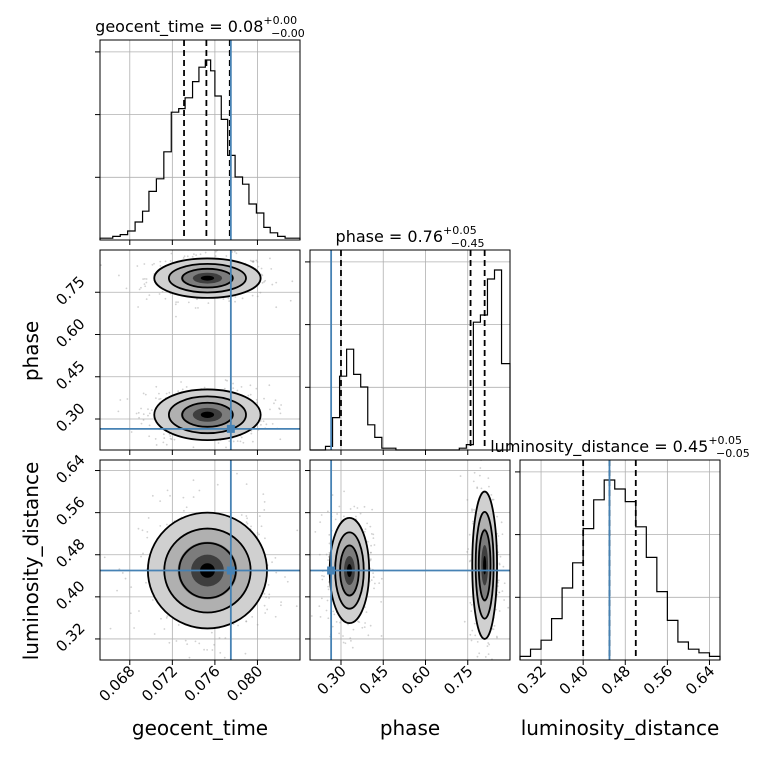 The height and width of the screenshot is (764, 760). Describe the element at coordinates (616, 680) in the screenshot. I see `marginal-luminosity-distance-xtick-label-2: 0.48` at that location.